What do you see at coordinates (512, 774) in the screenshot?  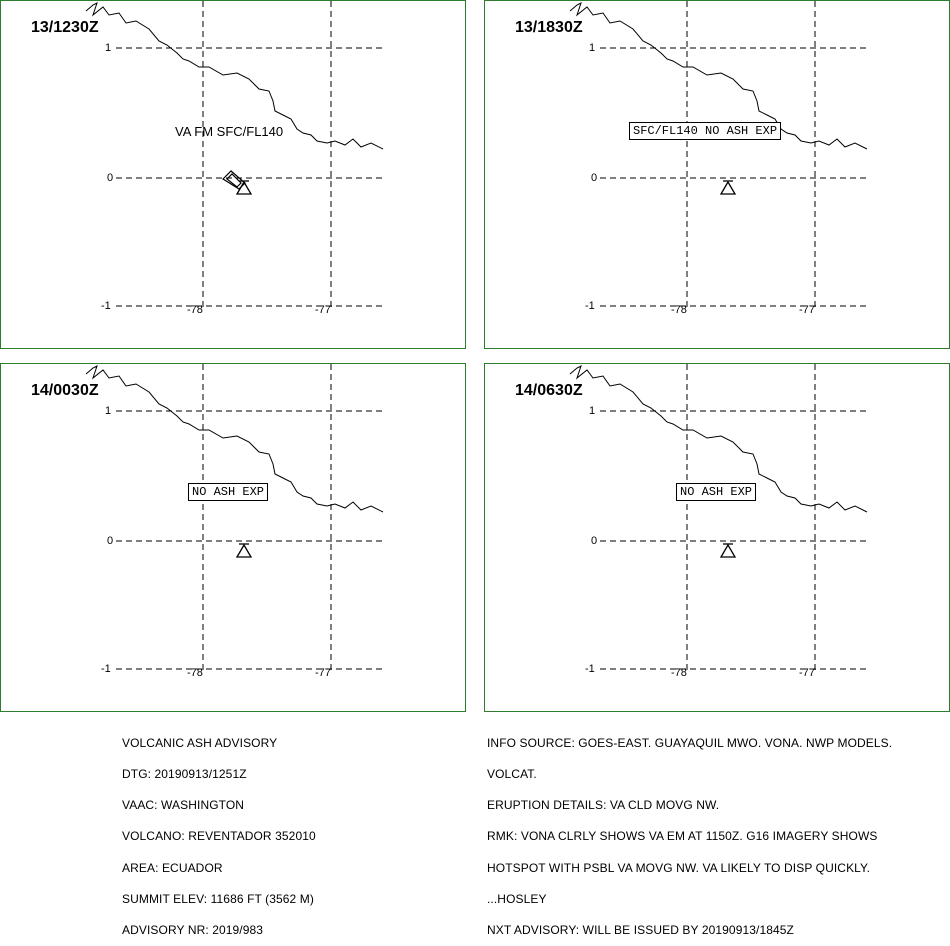 I see `advisory-info-source-cont: VOLCAT.` at bounding box center [512, 774].